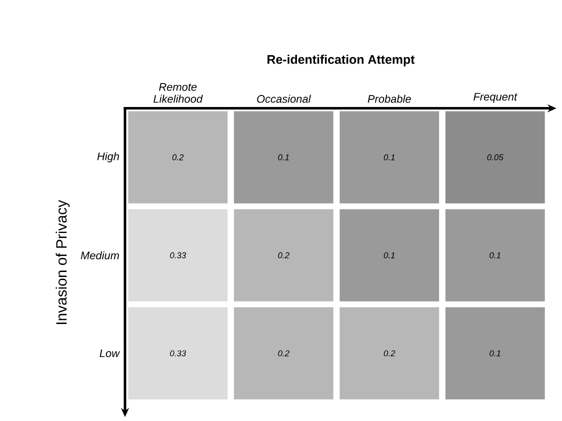 The image size is (562, 421). I want to click on y-axis-title: Invasion of Privacy, so click(63, 262).